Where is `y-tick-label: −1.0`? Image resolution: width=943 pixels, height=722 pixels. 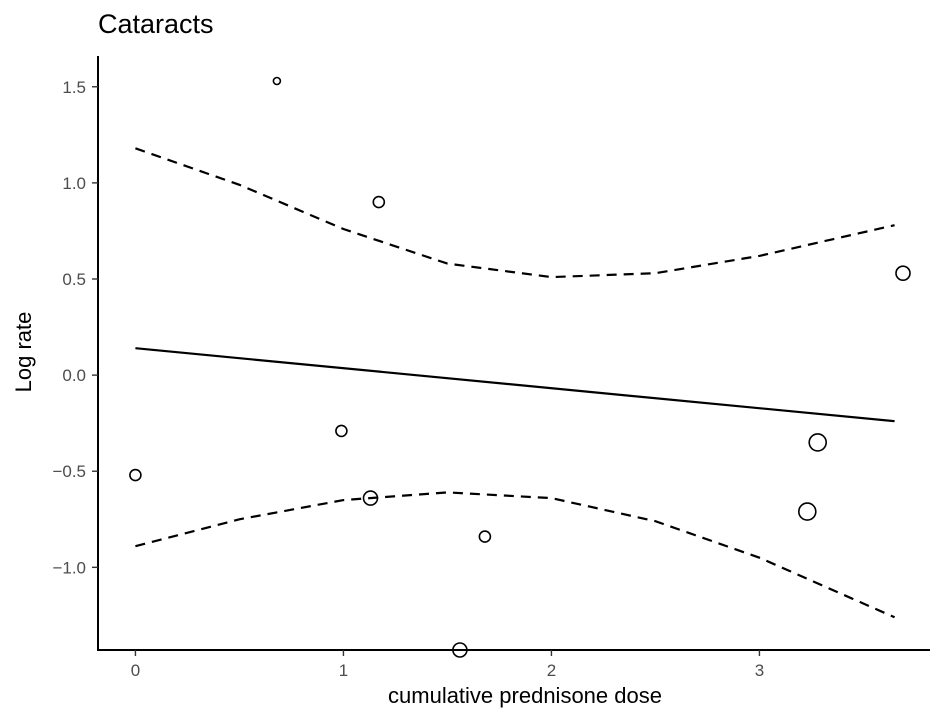 y-tick-label: −1.0 is located at coordinates (69, 567).